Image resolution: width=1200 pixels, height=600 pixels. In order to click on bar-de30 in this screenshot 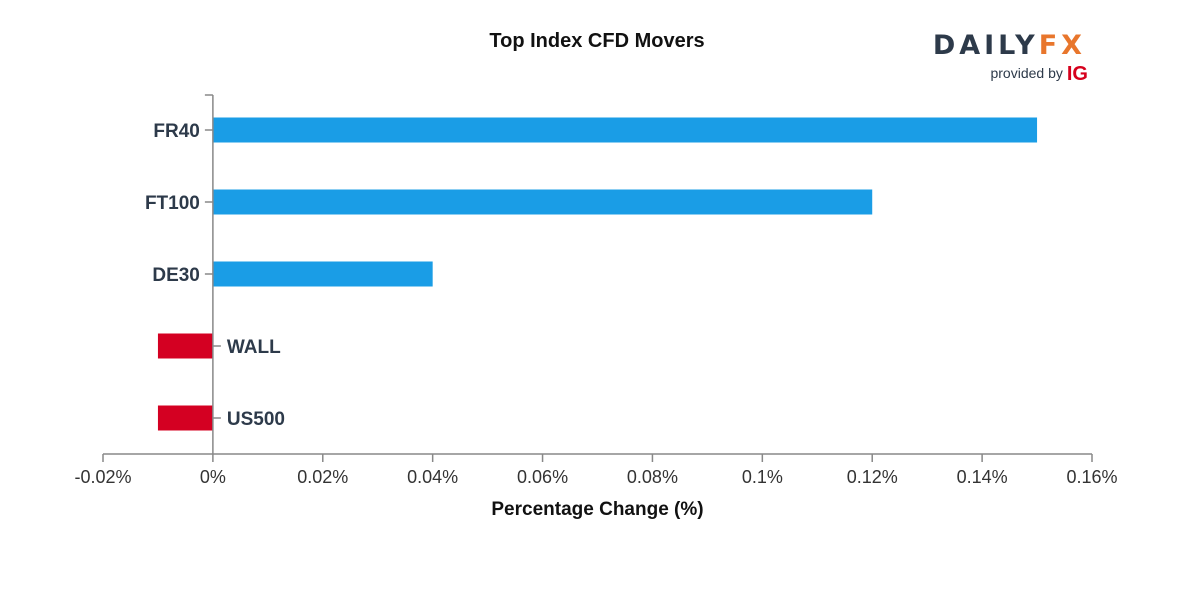, I will do `click(322, 274)`.